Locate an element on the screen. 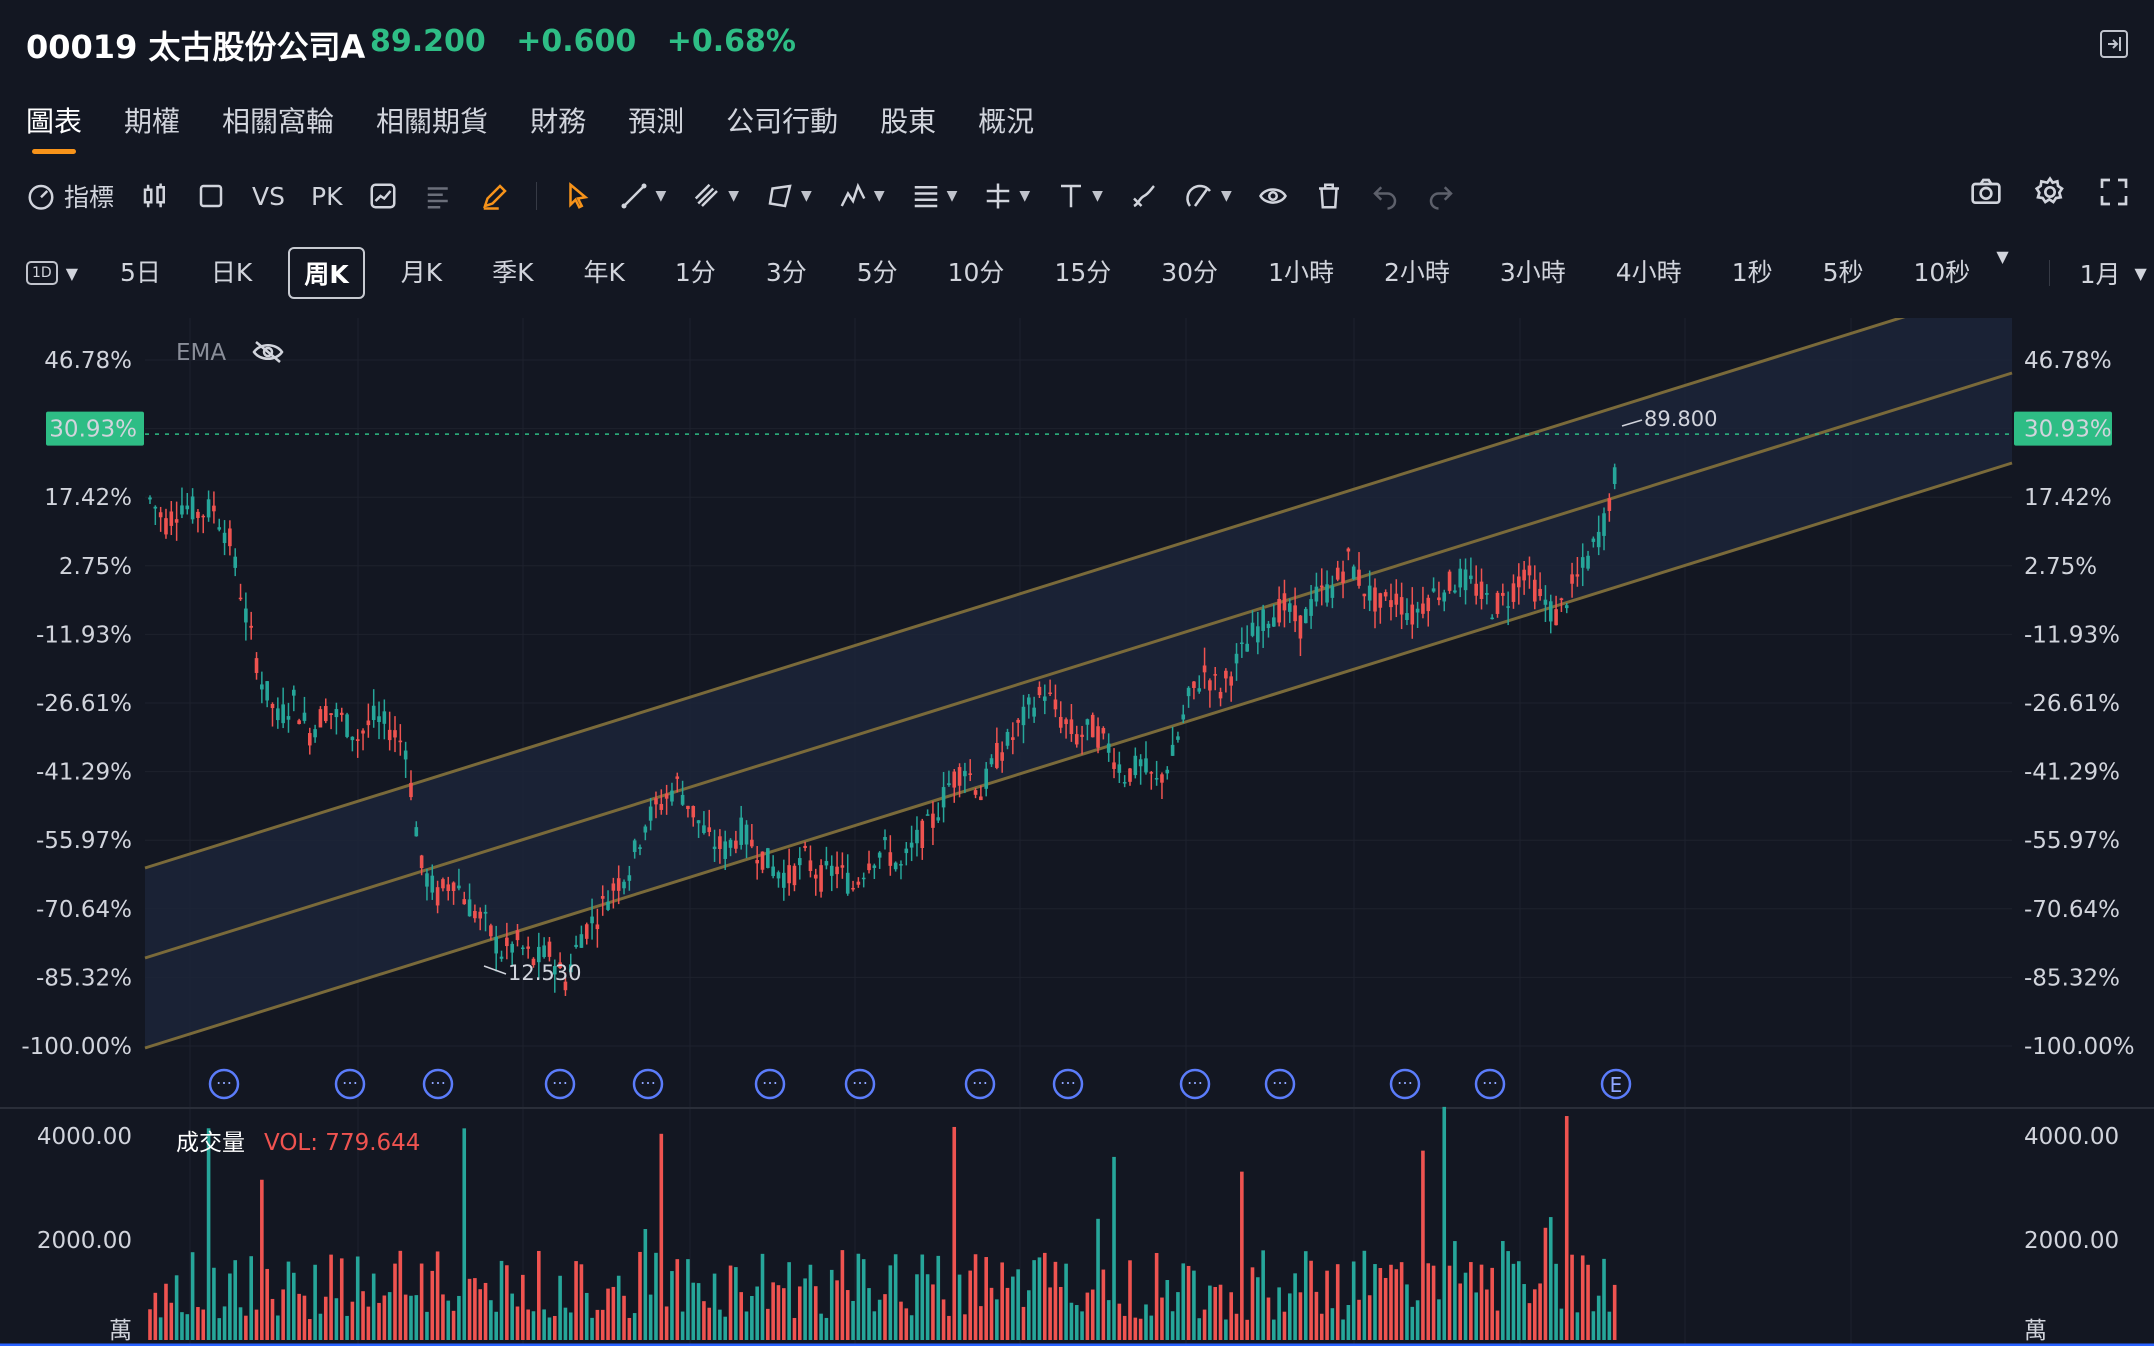 This screenshot has height=1346, width=2154. interval-16: 1秒 is located at coordinates (1752, 272).